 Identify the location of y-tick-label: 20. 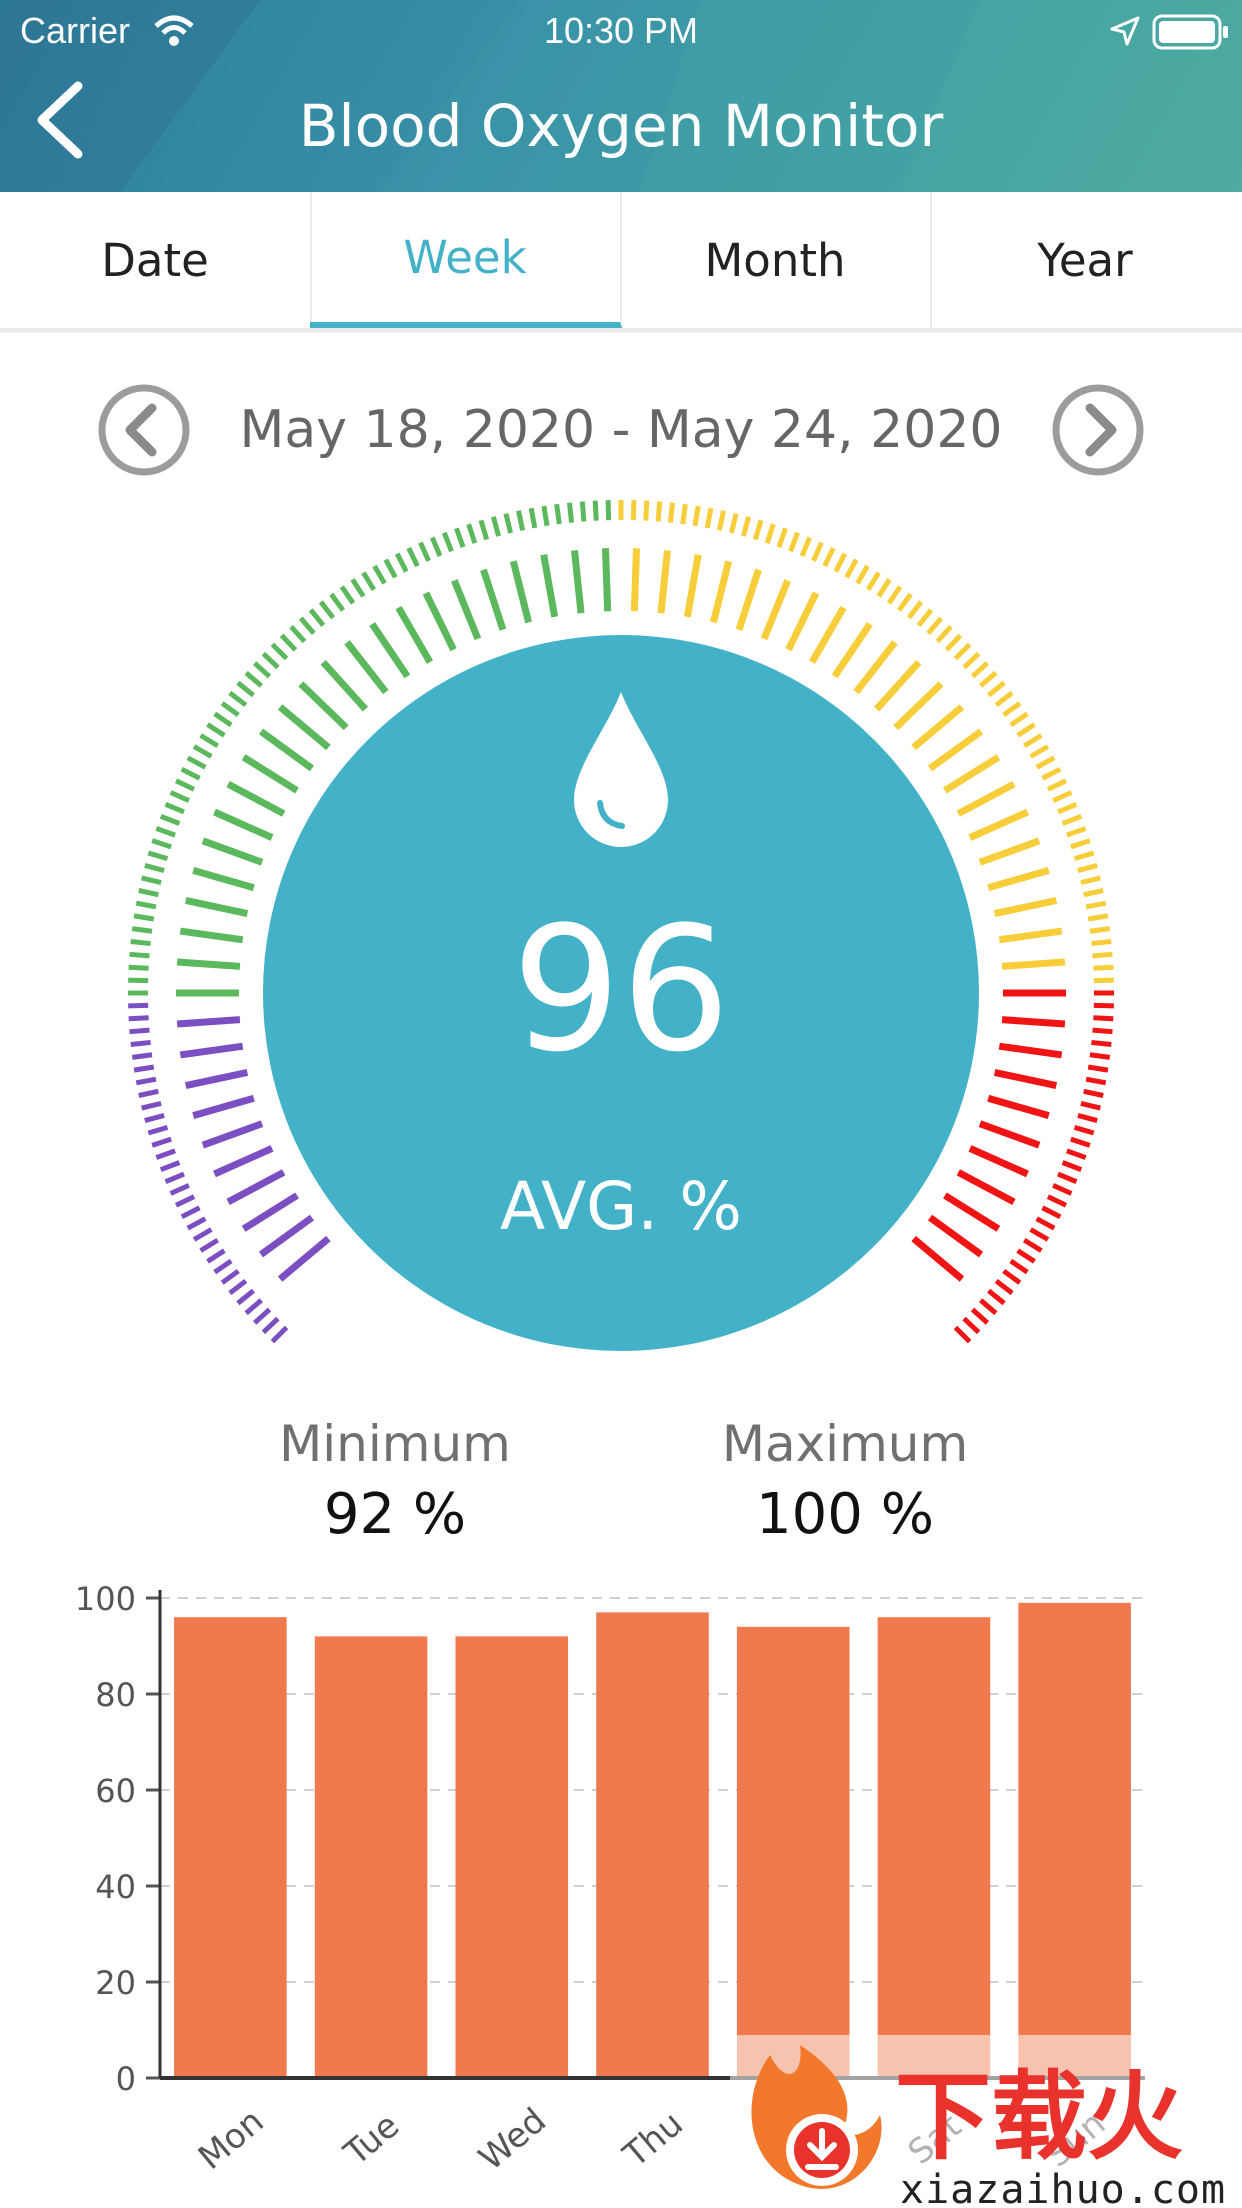
(115, 1983).